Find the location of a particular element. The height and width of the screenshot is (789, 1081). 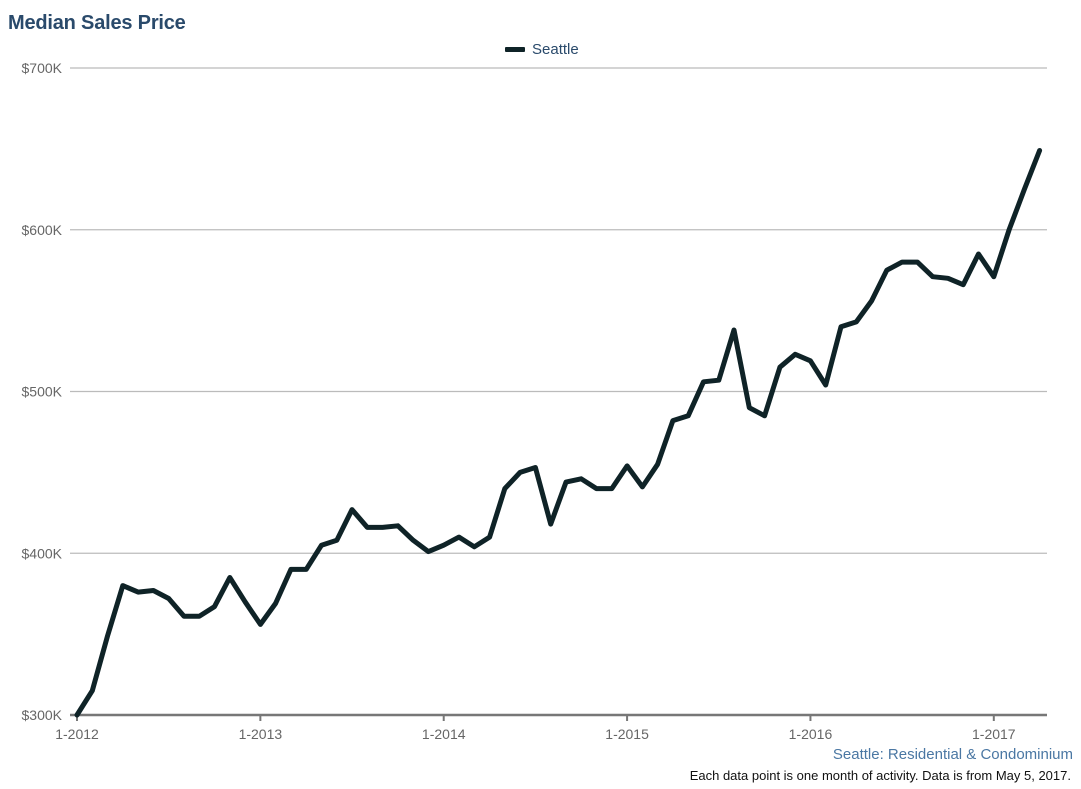

legend: Seattle is located at coordinates (542, 49).